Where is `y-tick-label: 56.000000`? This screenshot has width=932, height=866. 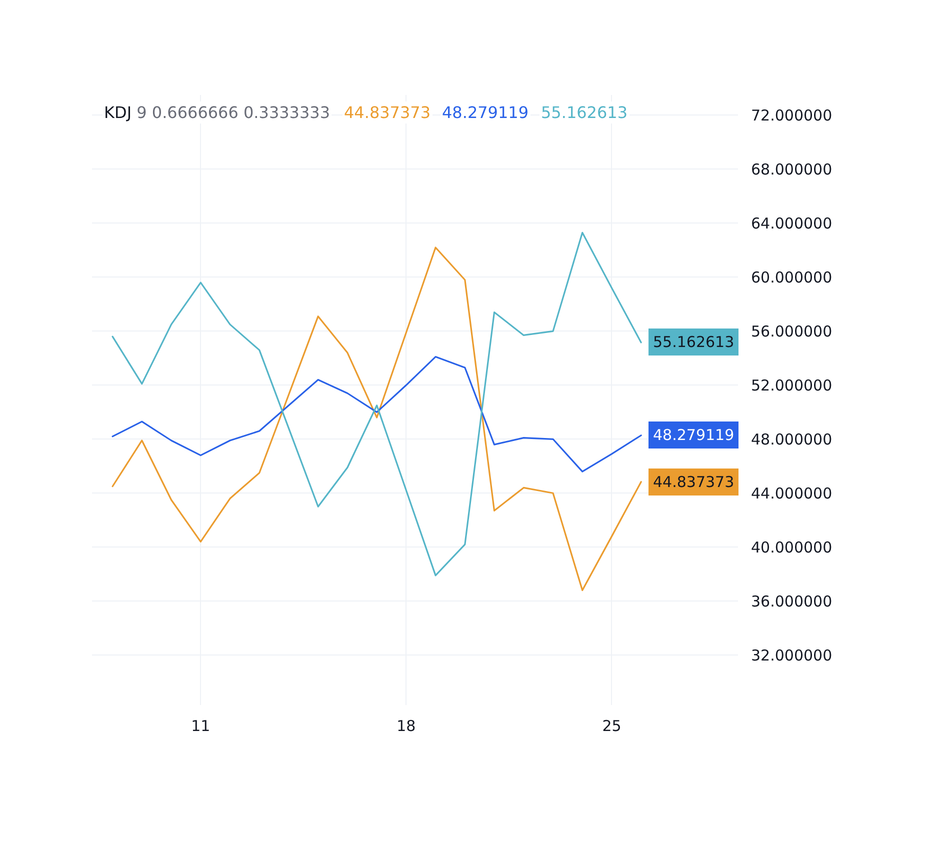 y-tick-label: 56.000000 is located at coordinates (791, 331).